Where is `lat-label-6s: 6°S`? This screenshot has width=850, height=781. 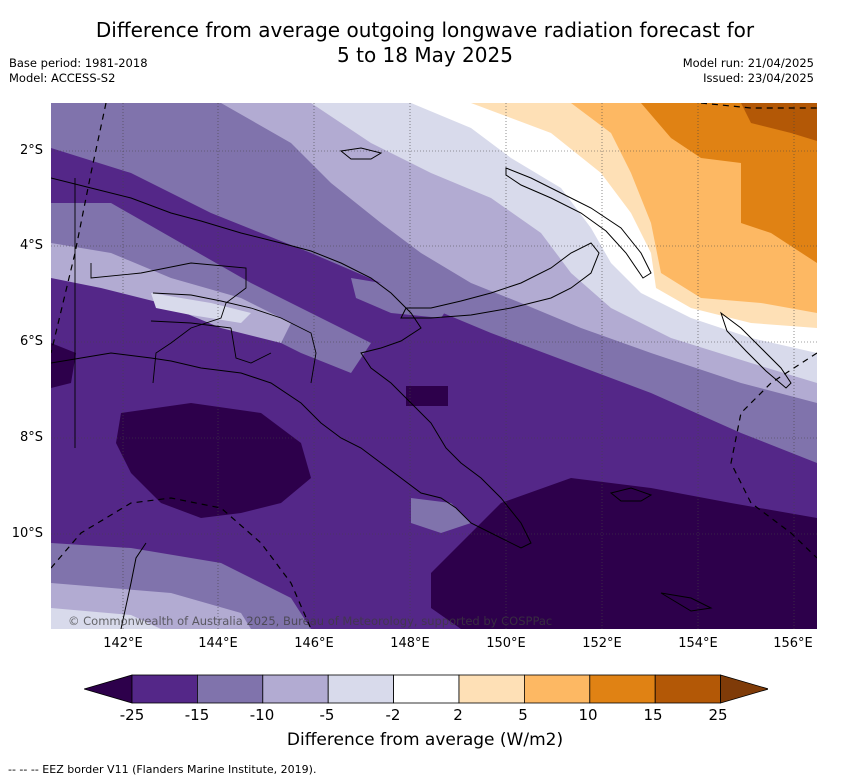 lat-label-6s: 6°S is located at coordinates (31, 341).